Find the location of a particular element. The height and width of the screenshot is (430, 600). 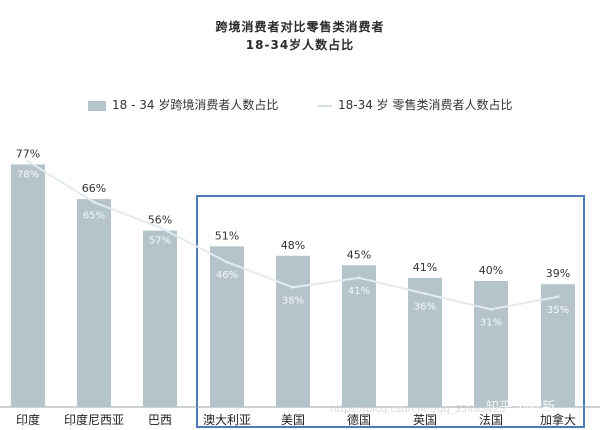

x-tick-label-7: 英国 is located at coordinates (425, 420).